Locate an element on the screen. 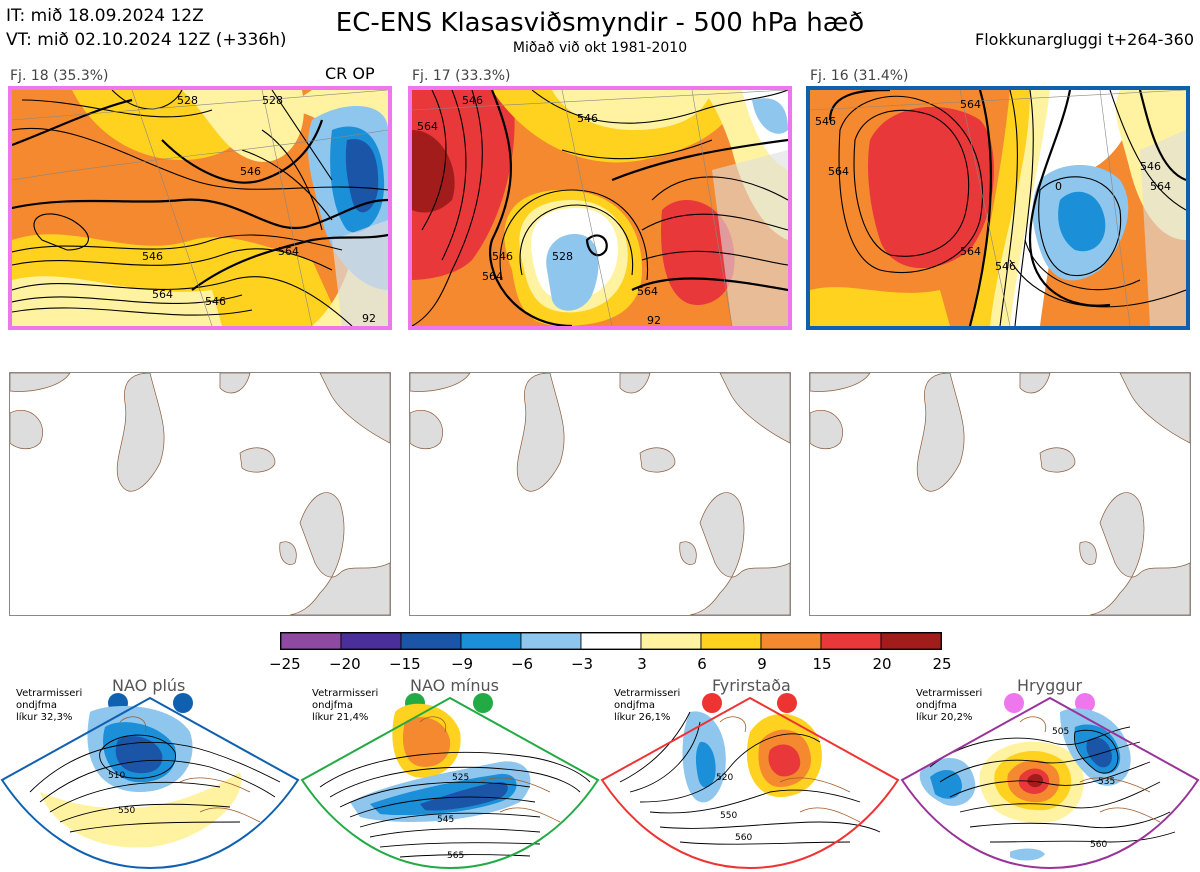 Image resolution: width=1200 pixels, height=872 pixels. regime-4-note-line: ondjfma is located at coordinates (936, 705).